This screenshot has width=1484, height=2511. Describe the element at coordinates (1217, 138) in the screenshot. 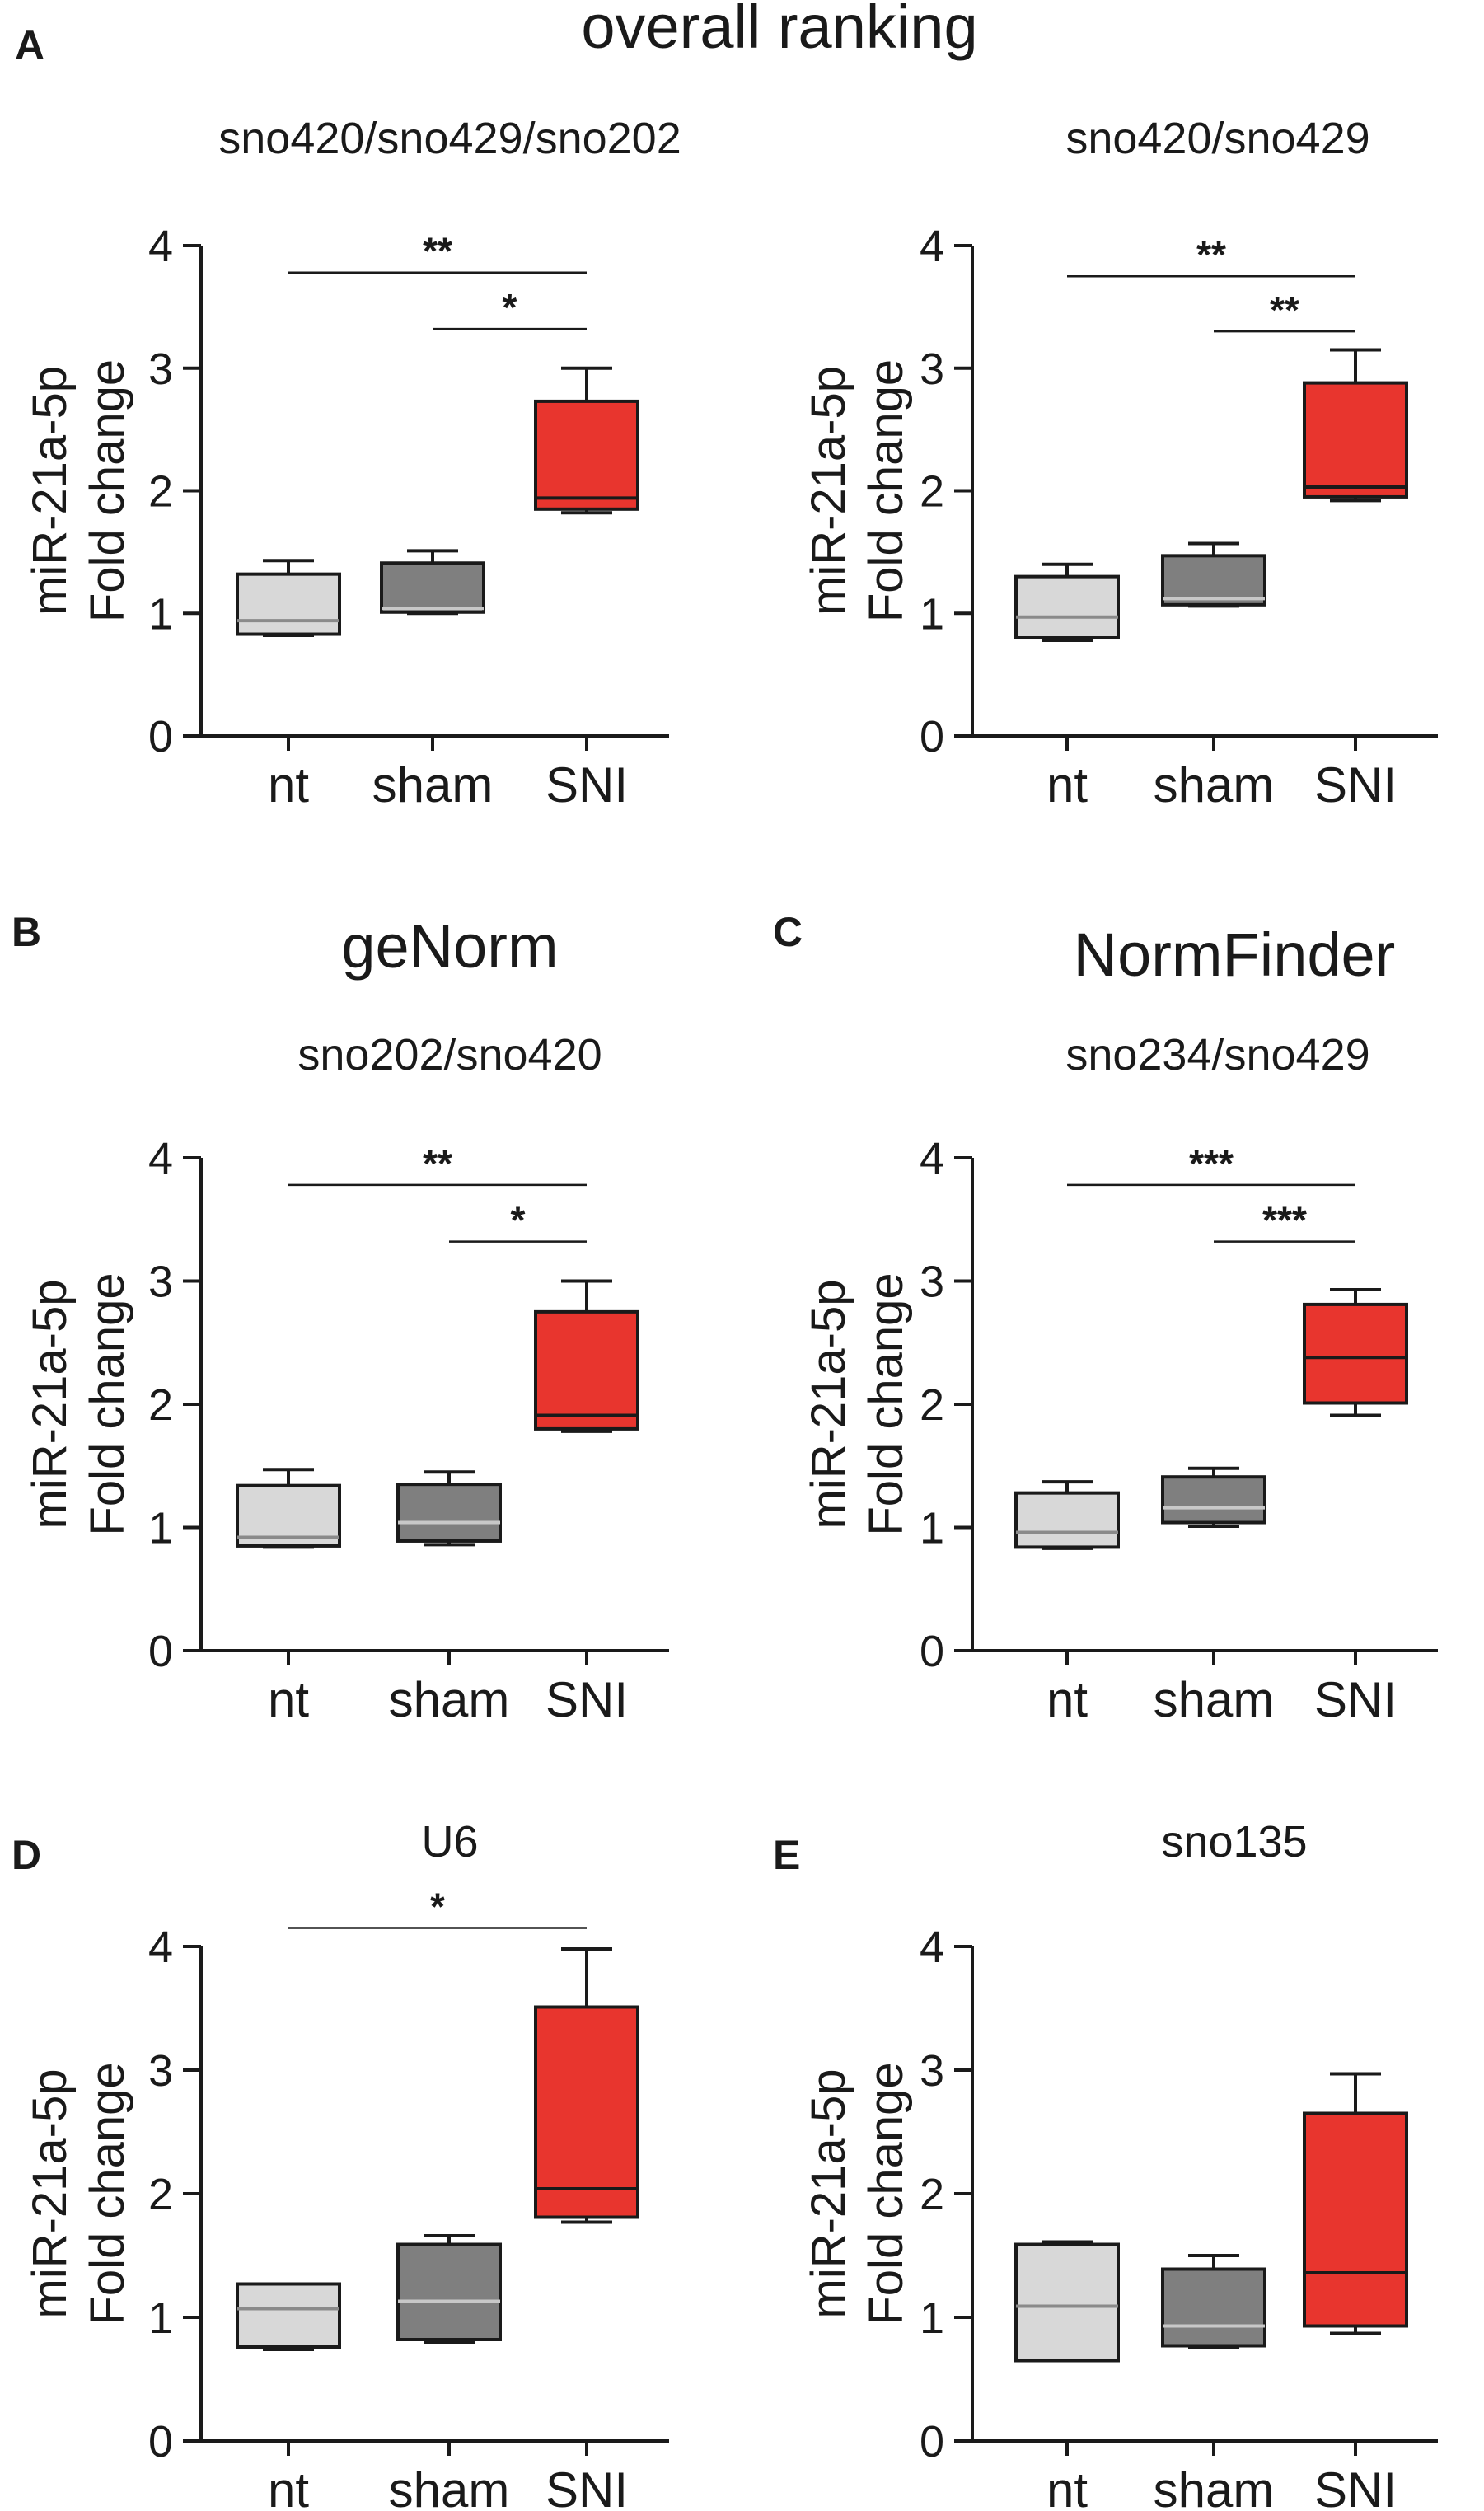

I see `panel-title: sno420/sno429` at that location.